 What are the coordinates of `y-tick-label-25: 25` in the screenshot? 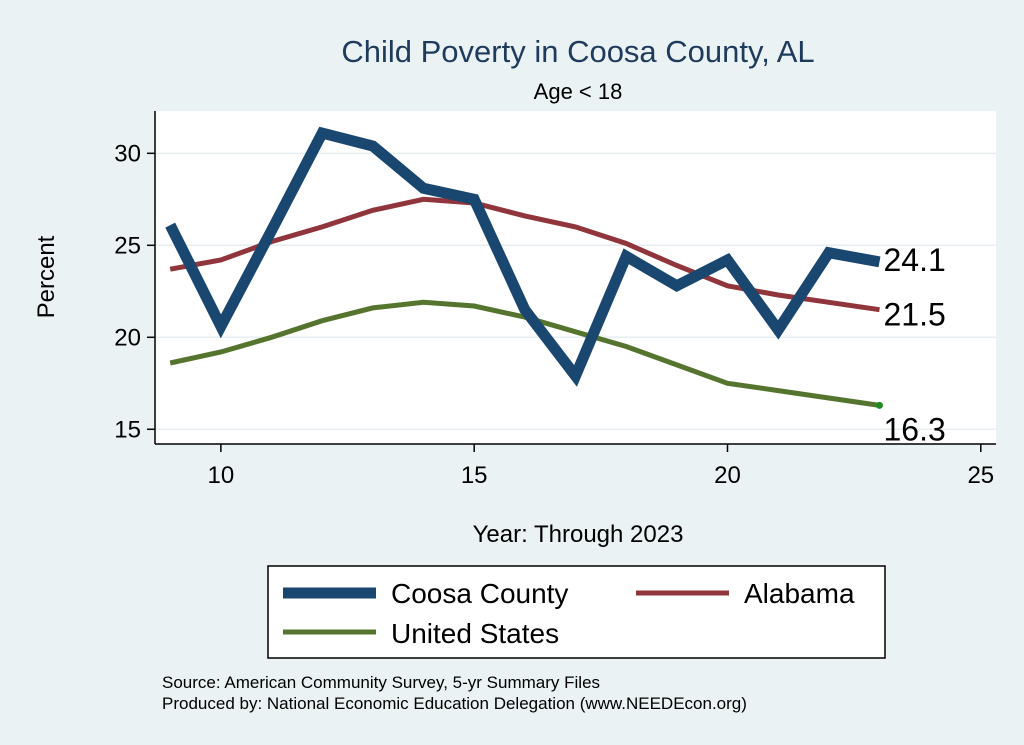 It's located at (127, 245).